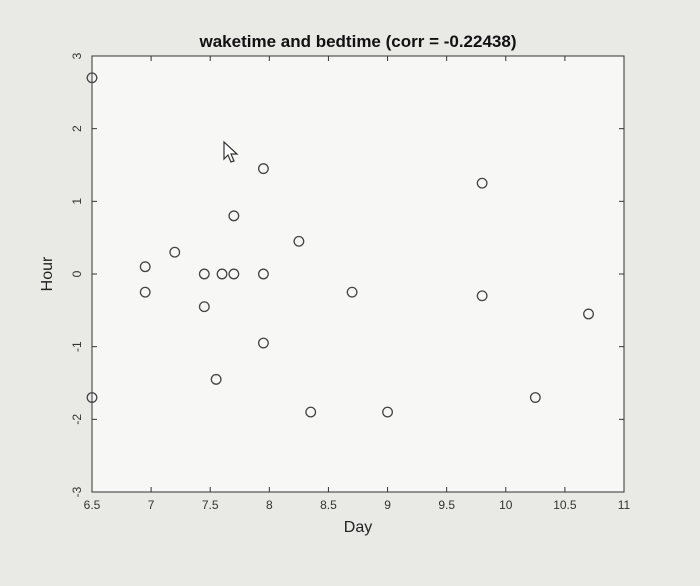  Describe the element at coordinates (358, 41) in the screenshot. I see `chart-title: waketime and bedtime (corr = -0.22438)` at that location.